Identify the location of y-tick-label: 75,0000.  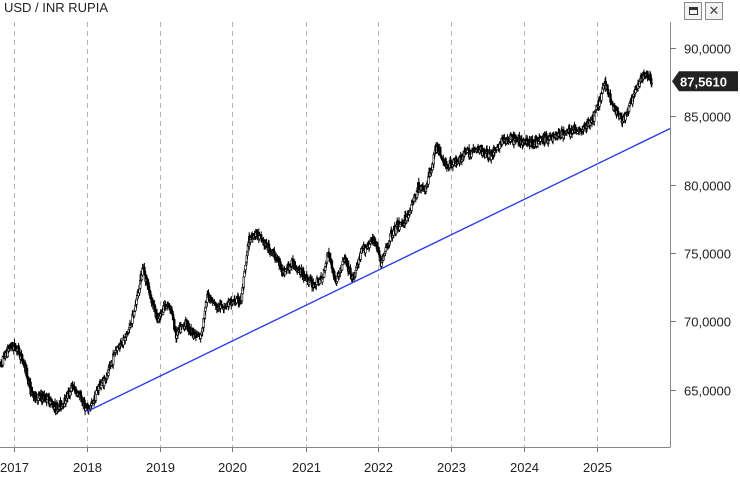
(707, 254).